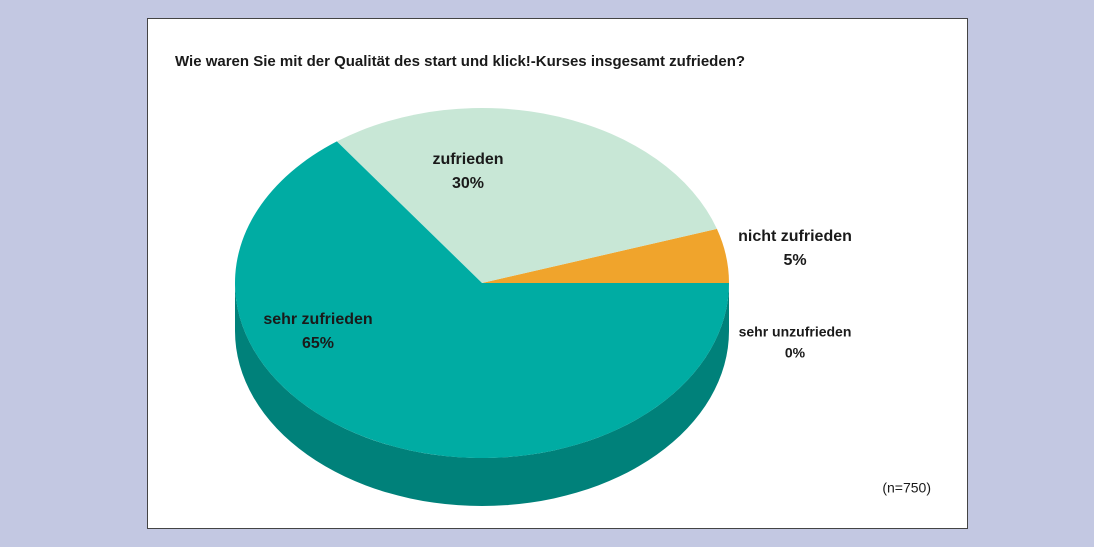 The image size is (1094, 547). Describe the element at coordinates (795, 332) in the screenshot. I see `slice-label: sehr unzufrieden` at that location.